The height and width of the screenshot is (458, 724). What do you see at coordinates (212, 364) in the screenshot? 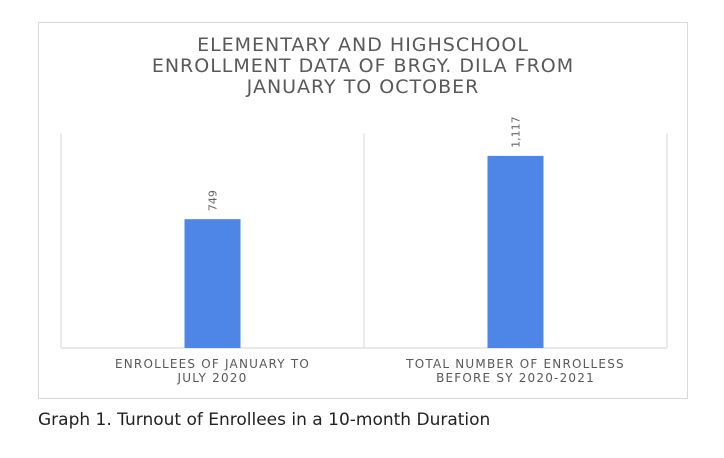
I see `category-label-1-line-1: ENROLLEES OF JANUARY TO` at bounding box center [212, 364].